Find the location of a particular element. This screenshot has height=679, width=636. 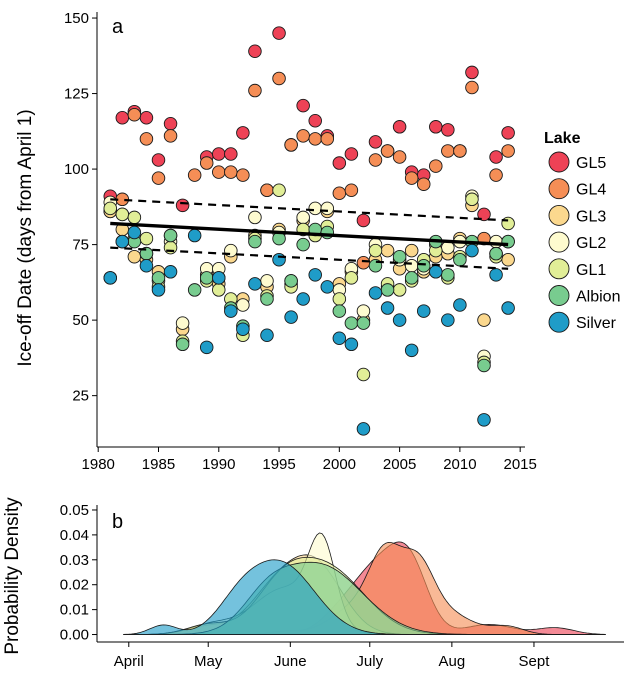

y-tick-label-a: 100 is located at coordinates (76, 169).